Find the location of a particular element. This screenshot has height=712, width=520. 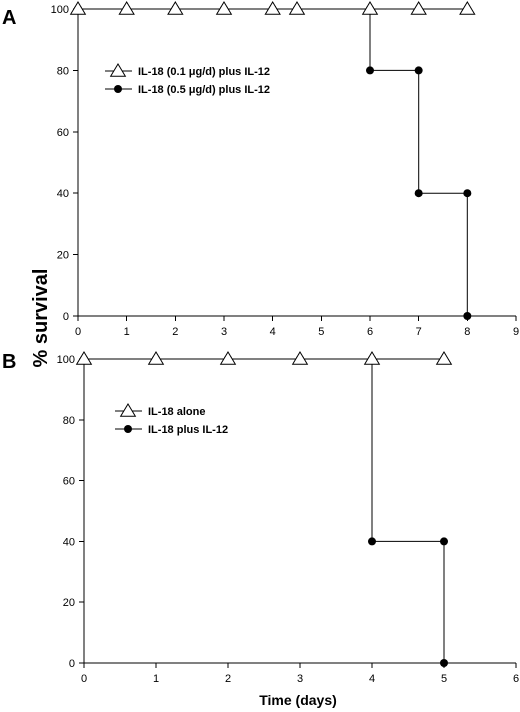

panel-a-x-tick-label: 5 is located at coordinates (321, 332).